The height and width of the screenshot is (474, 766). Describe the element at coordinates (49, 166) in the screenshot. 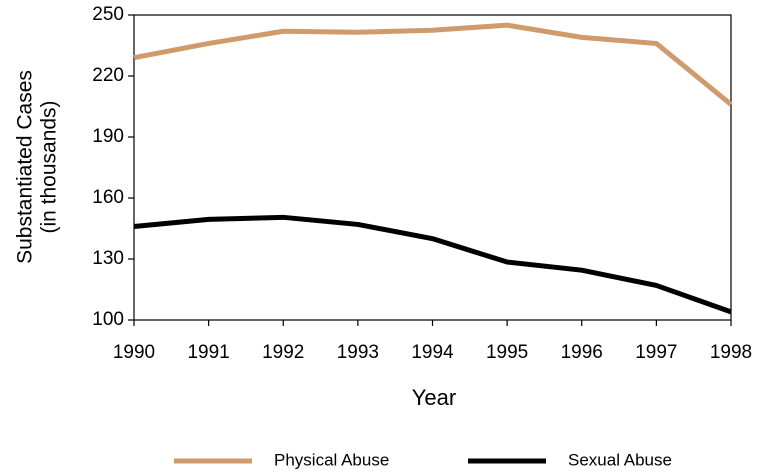

I see `y-axis-label: (in thousands)` at that location.